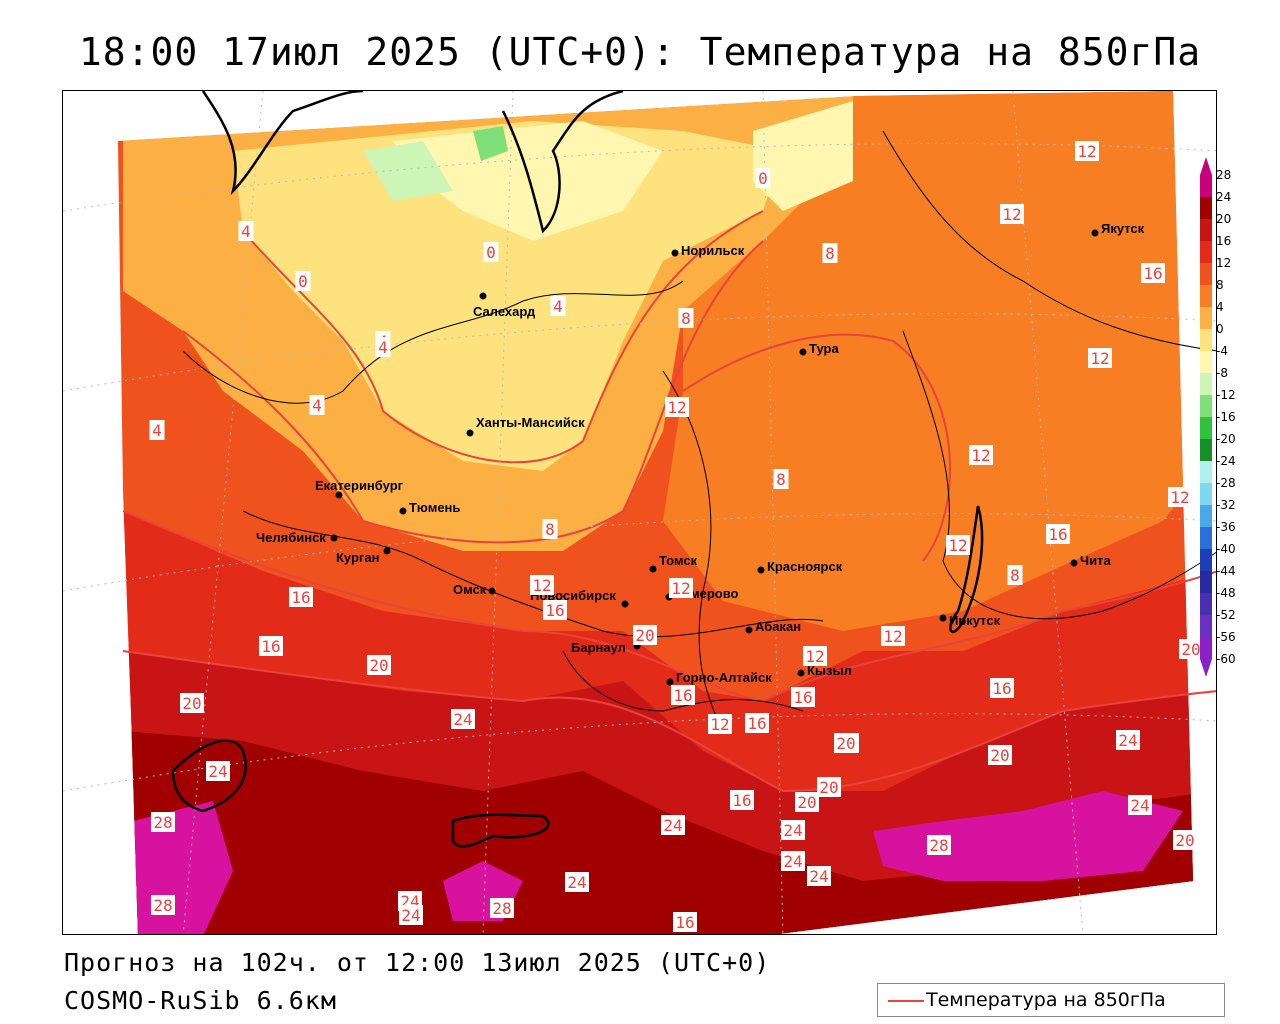 This screenshot has height=1024, width=1280. I want to click on city-label: Ханты-Мансийск, so click(530, 422).